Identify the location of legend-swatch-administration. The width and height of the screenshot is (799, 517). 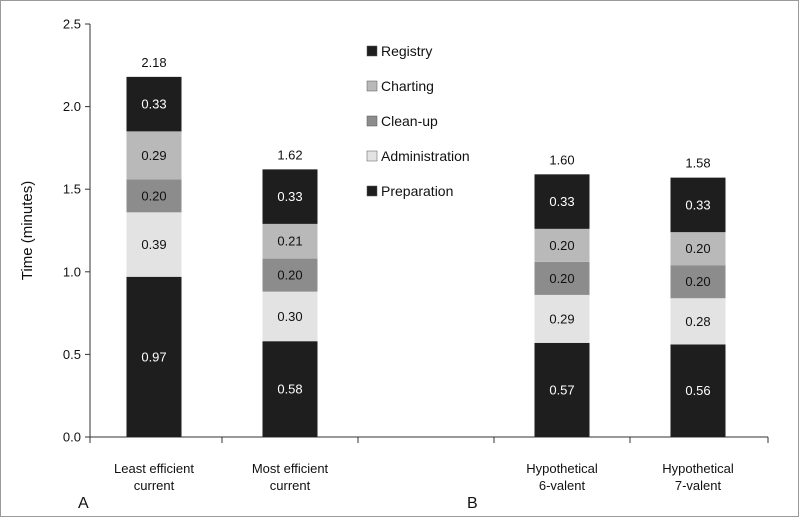
(372, 156).